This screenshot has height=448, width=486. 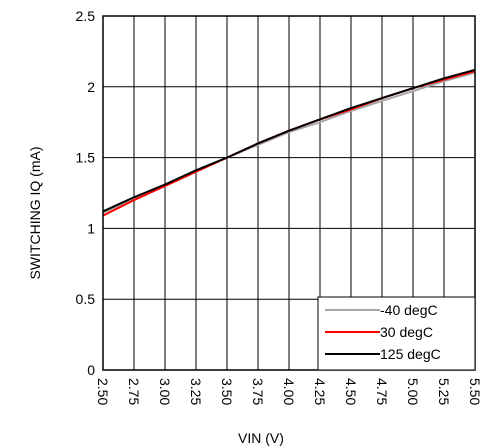 What do you see at coordinates (91, 370) in the screenshot?
I see `y-tick-label: 0` at bounding box center [91, 370].